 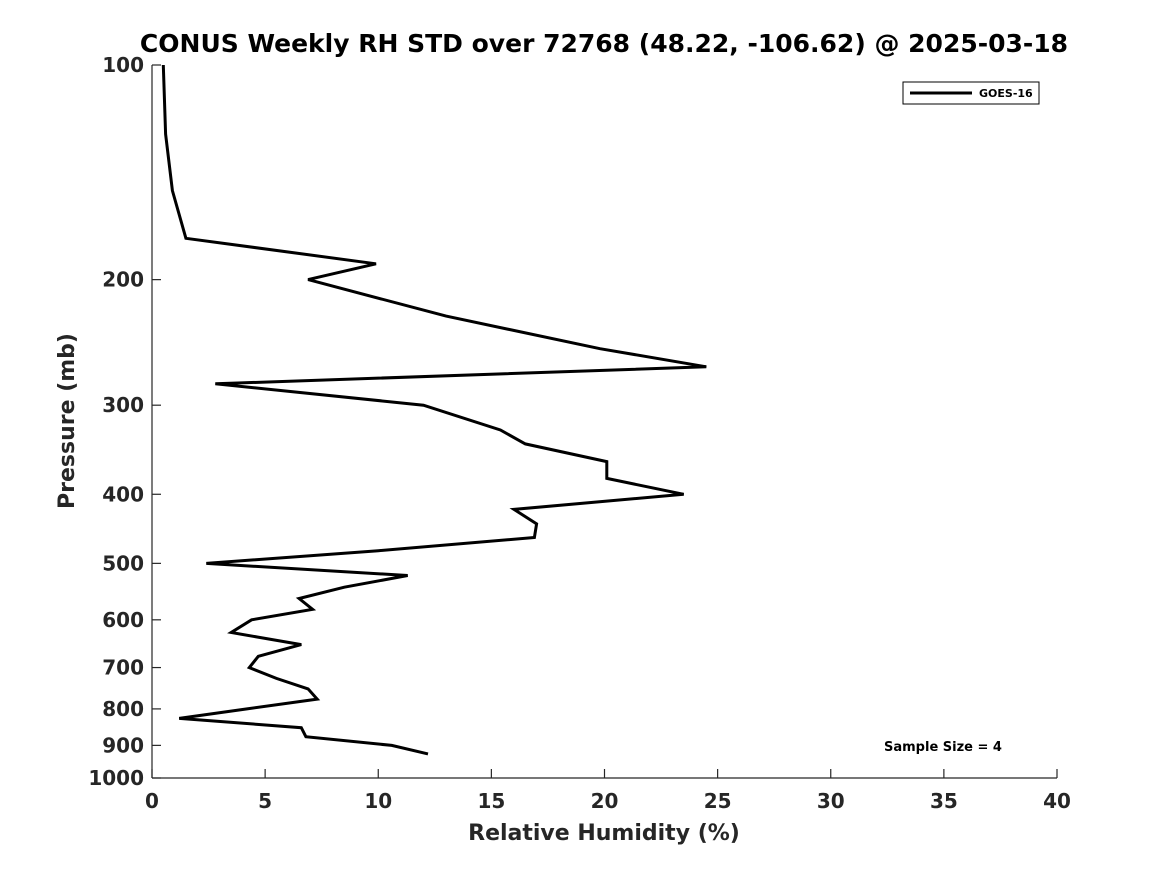 What do you see at coordinates (1006, 93) in the screenshot?
I see `legend-label-goes-16: GOES-16` at bounding box center [1006, 93].